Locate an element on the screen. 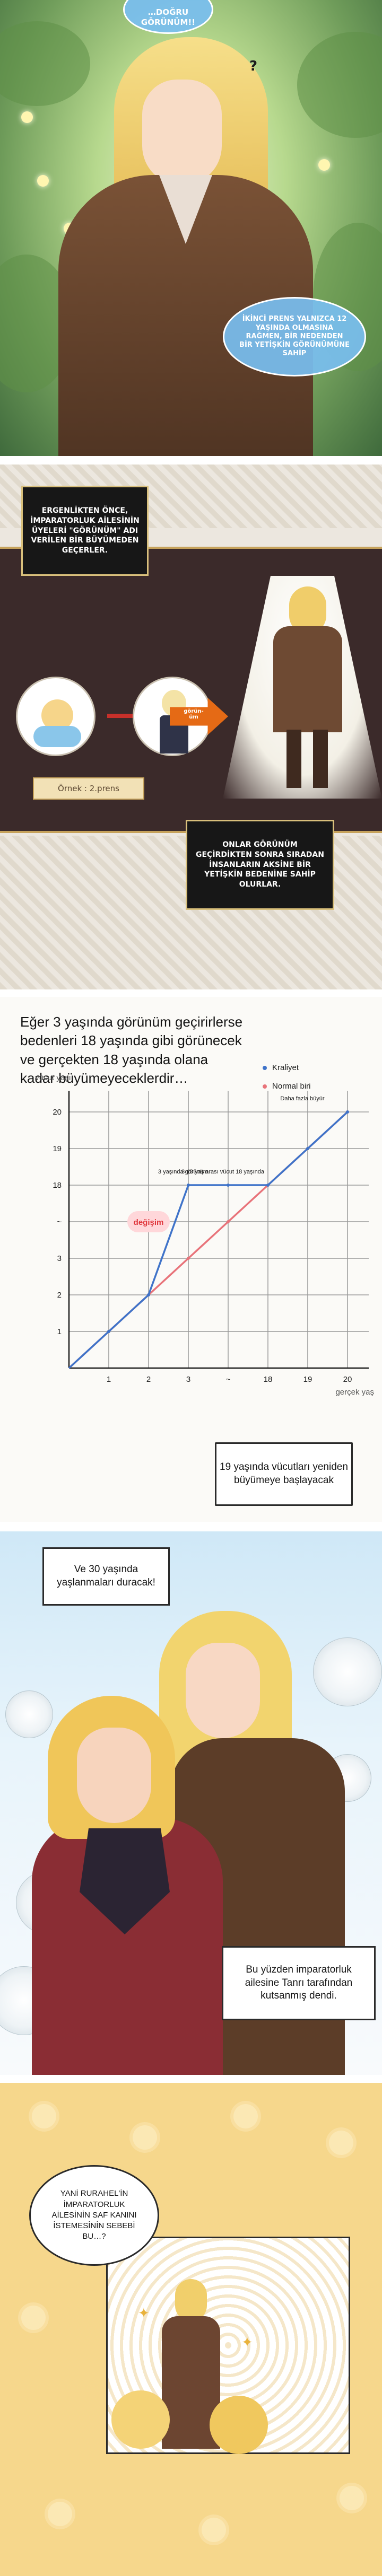  annotation-label: Daha fazla büyür is located at coordinates (302, 1099).